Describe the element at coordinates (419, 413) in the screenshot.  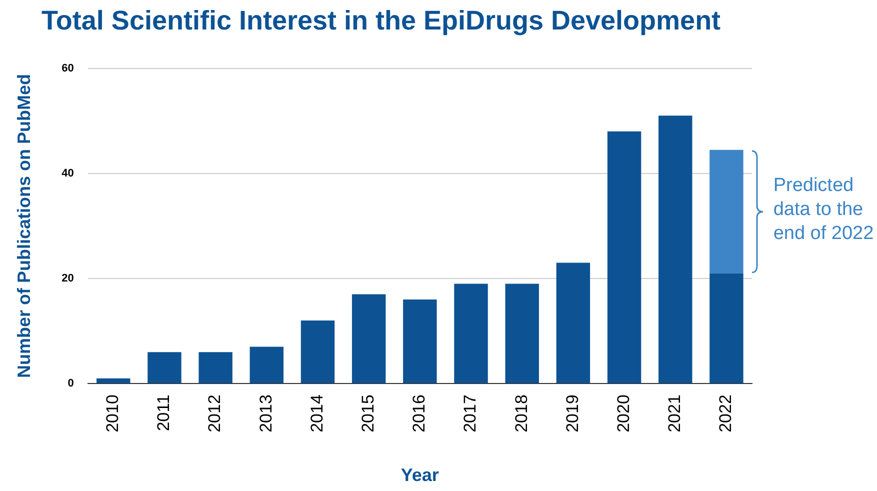
I see `x-tick-label: 2016` at that location.